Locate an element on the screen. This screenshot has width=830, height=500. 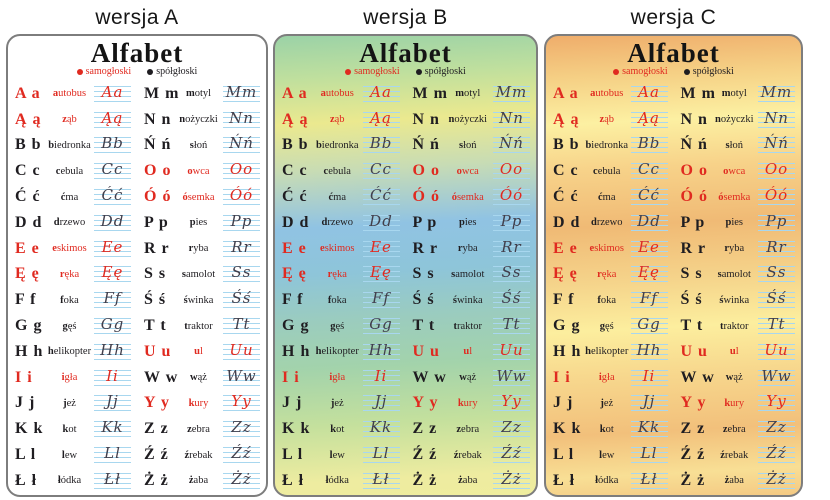
cursive-ruled-lines: Źź is located at coordinates (776, 454).